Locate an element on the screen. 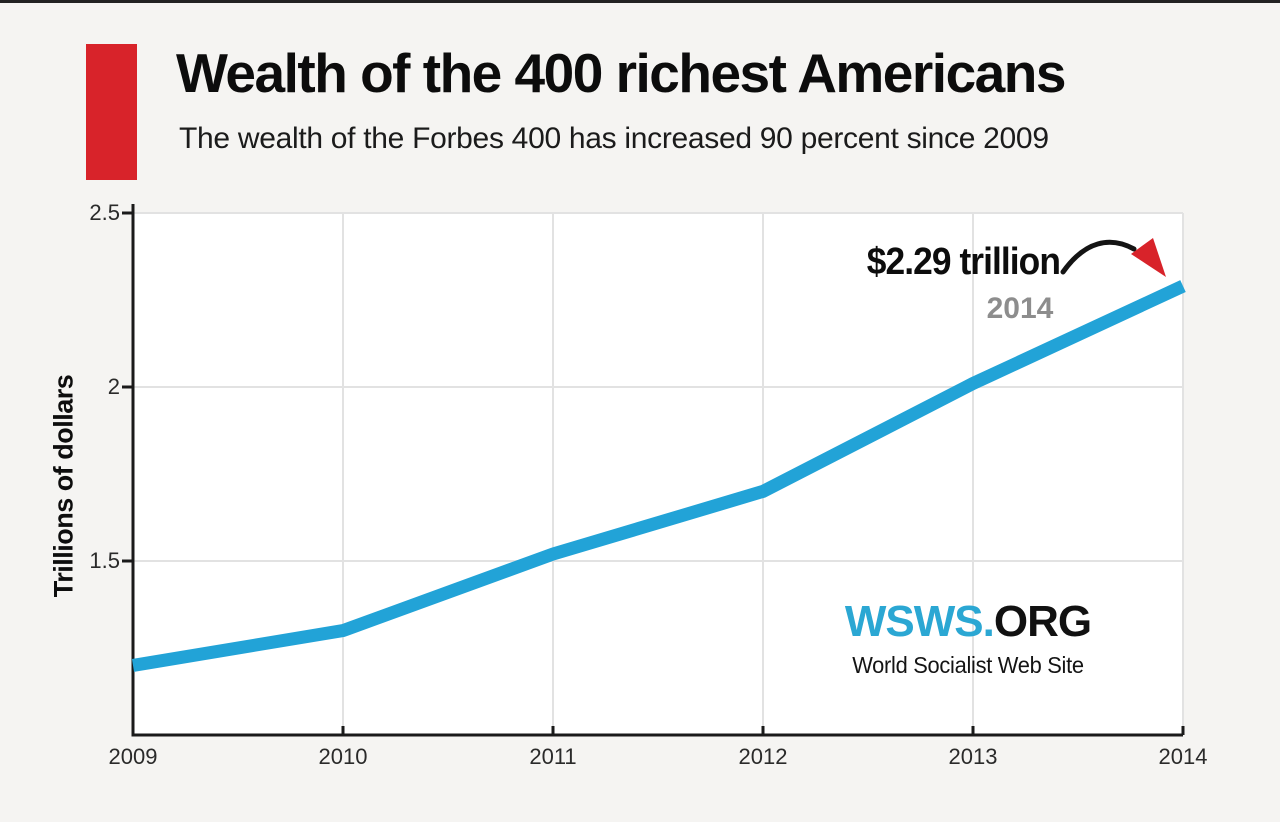 The width and height of the screenshot is (1280, 822). red-accent-block is located at coordinates (111, 112).